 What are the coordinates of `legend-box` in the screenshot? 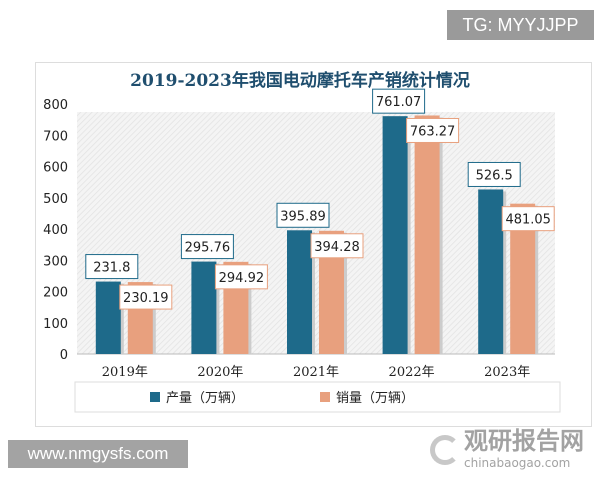 It's located at (317, 397).